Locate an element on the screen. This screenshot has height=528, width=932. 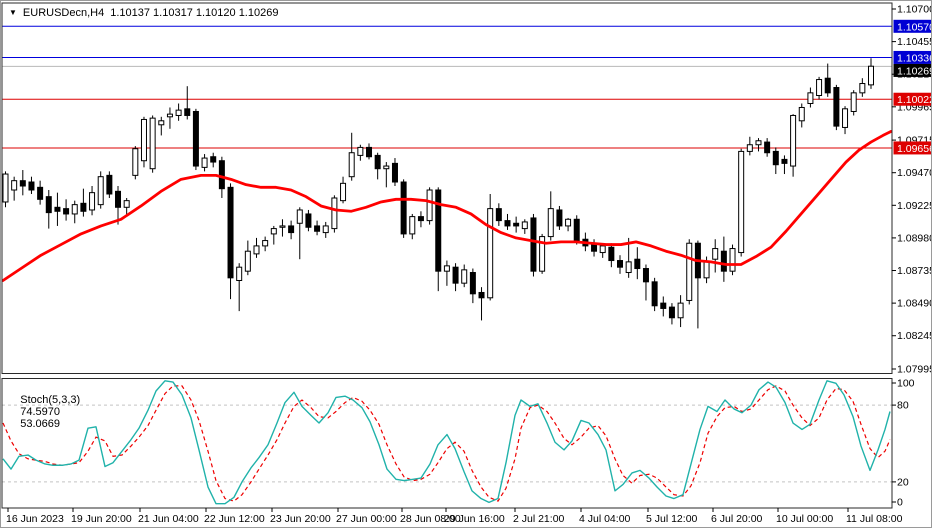
price-tick-label: 1.09470 is located at coordinates (914, 173).